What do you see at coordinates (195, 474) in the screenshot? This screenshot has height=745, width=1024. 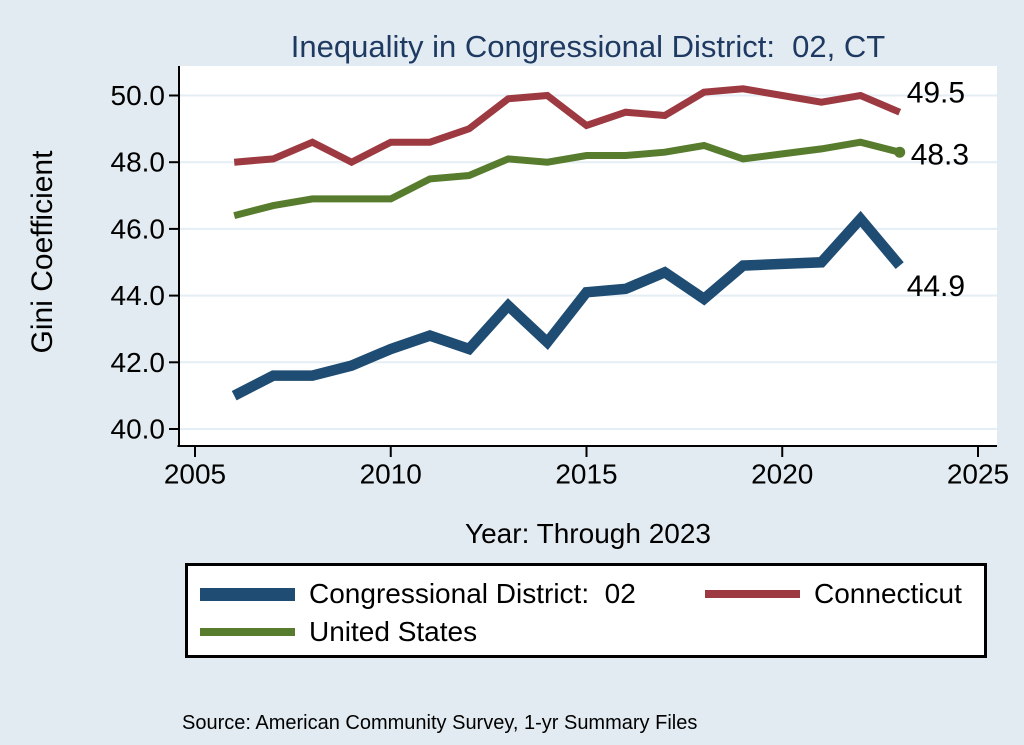 I see `x-tick-label: 2005` at bounding box center [195, 474].